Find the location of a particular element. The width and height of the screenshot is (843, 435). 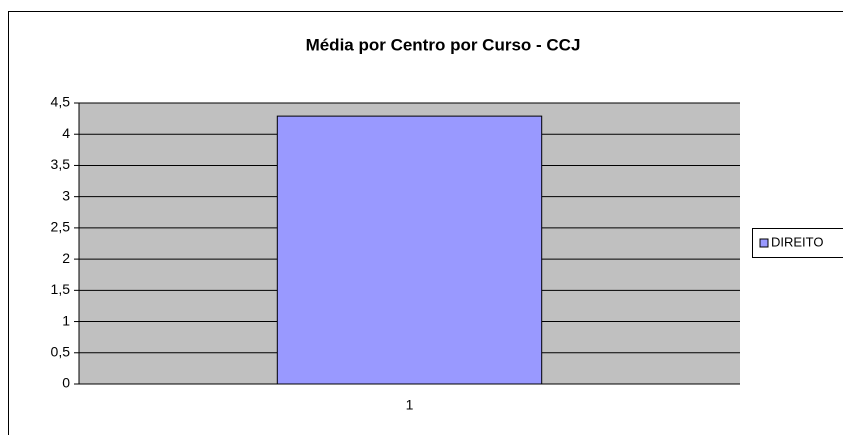

y-tick-label: 0 is located at coordinates (66, 383).